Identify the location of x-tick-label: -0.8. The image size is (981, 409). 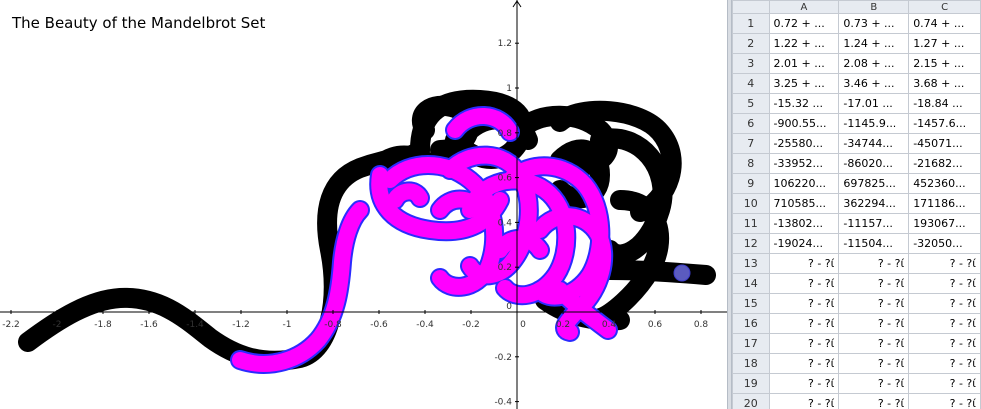
(333, 325).